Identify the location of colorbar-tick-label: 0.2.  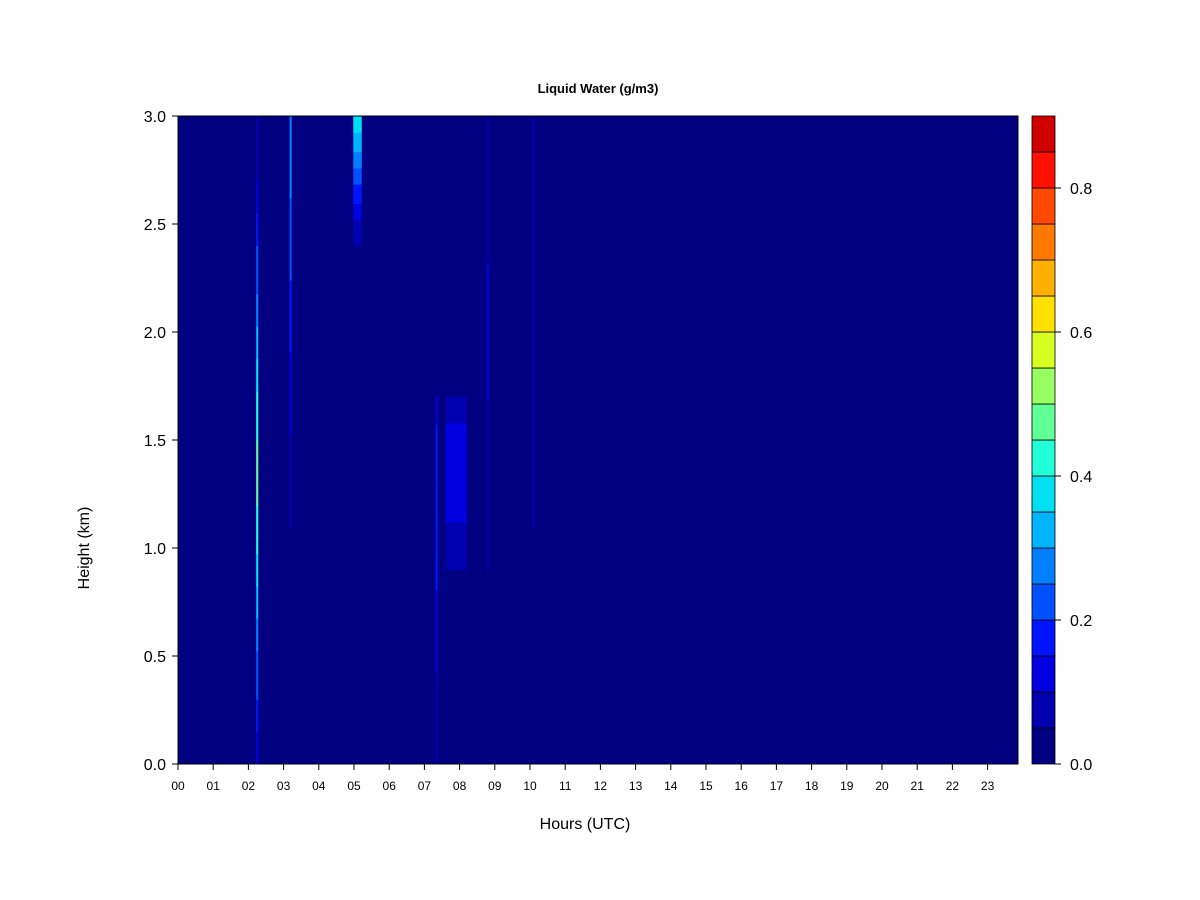
(1081, 621).